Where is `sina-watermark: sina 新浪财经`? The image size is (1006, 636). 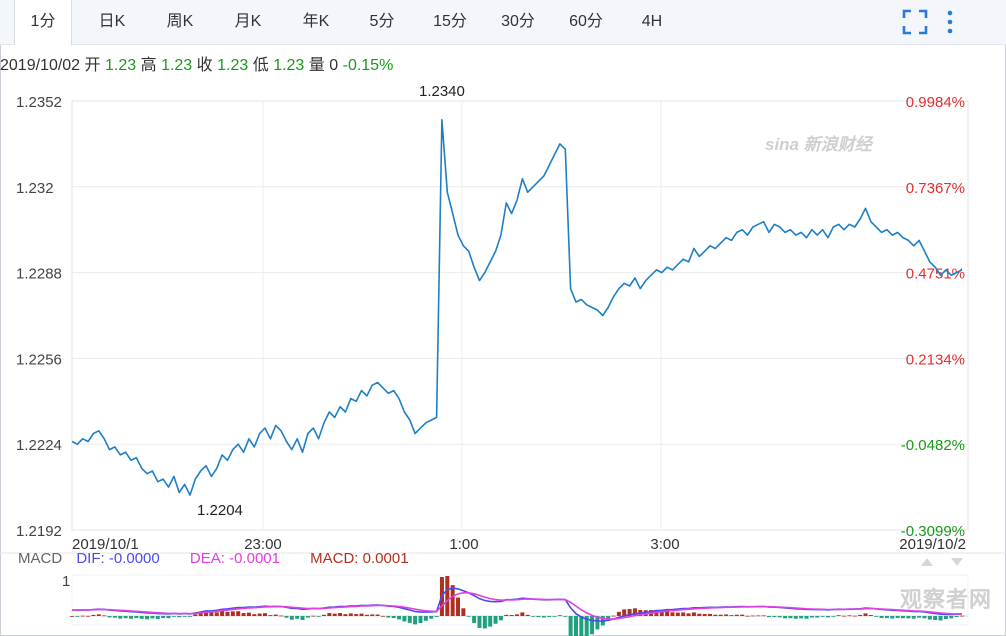
sina-watermark: sina 新浪财经 is located at coordinates (818, 144).